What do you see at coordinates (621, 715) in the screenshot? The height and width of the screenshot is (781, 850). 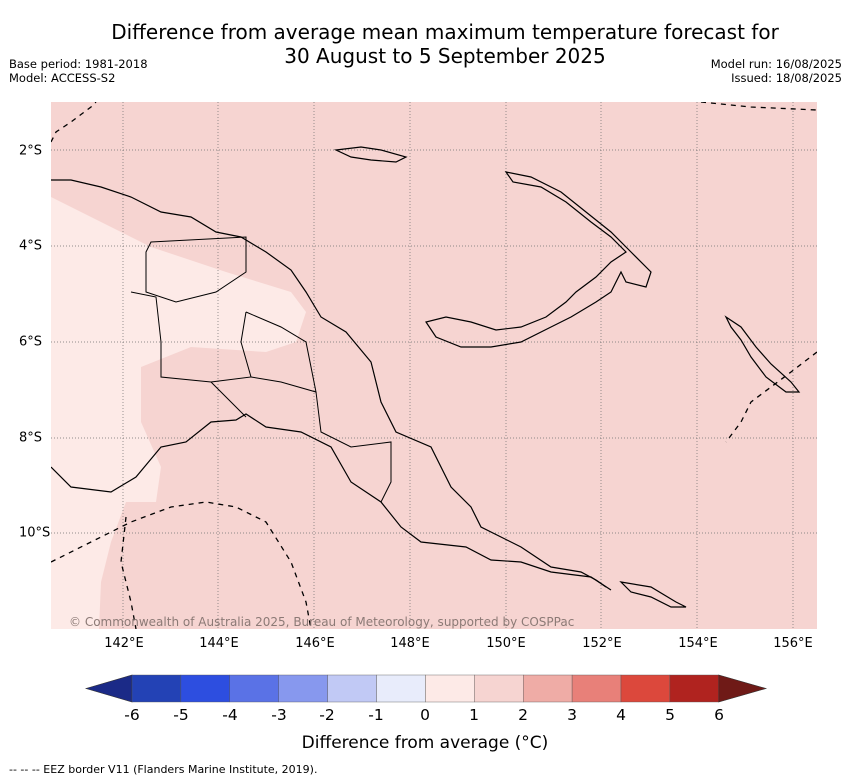 I see `colorbar-tick: 4` at bounding box center [621, 715].